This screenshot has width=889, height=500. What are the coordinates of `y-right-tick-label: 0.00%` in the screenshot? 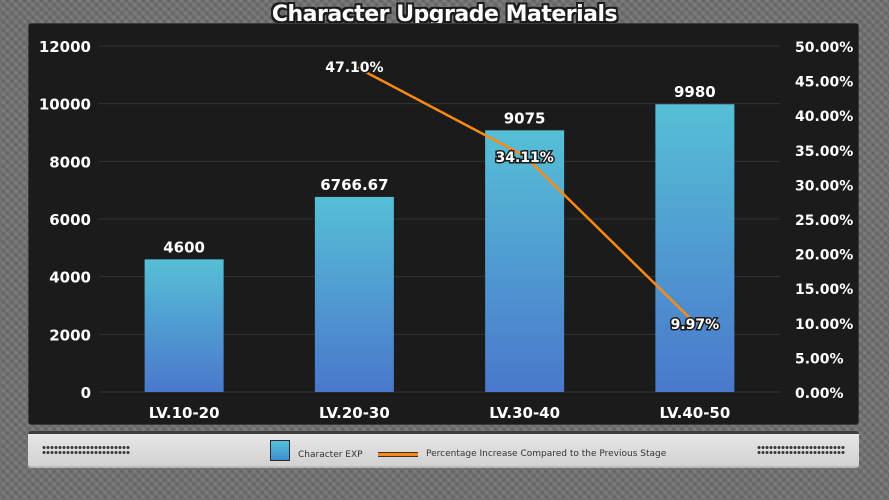 It's located at (819, 394).